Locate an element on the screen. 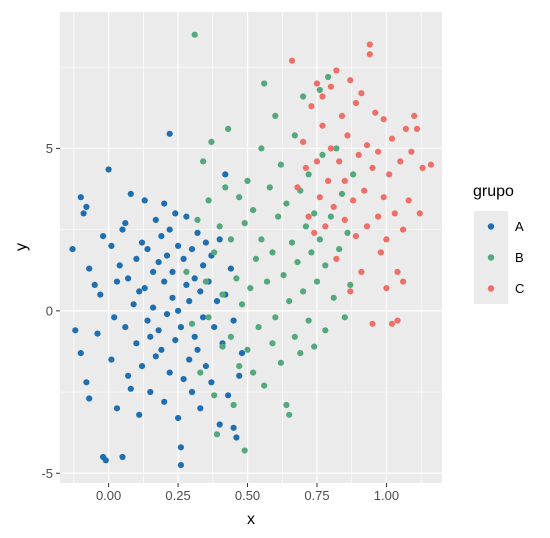 The height and width of the screenshot is (538, 550). legend-label-B: B is located at coordinates (519, 257).